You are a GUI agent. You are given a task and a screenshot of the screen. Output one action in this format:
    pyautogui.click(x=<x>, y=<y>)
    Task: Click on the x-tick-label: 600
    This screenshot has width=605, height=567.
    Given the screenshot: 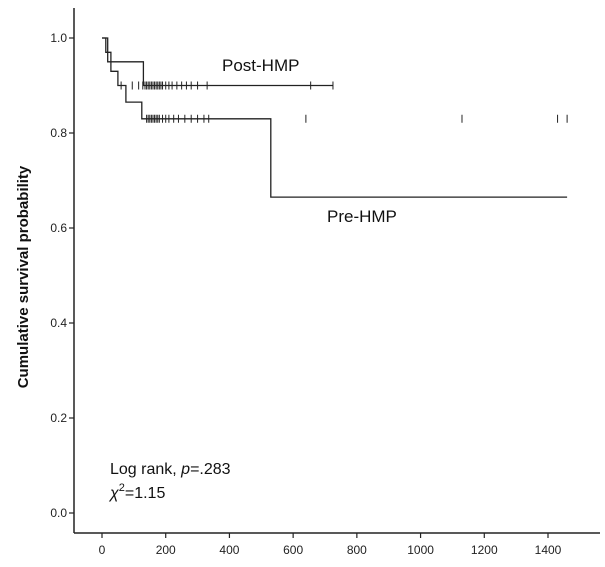 What is the action you would take?
    pyautogui.click(x=293, y=550)
    